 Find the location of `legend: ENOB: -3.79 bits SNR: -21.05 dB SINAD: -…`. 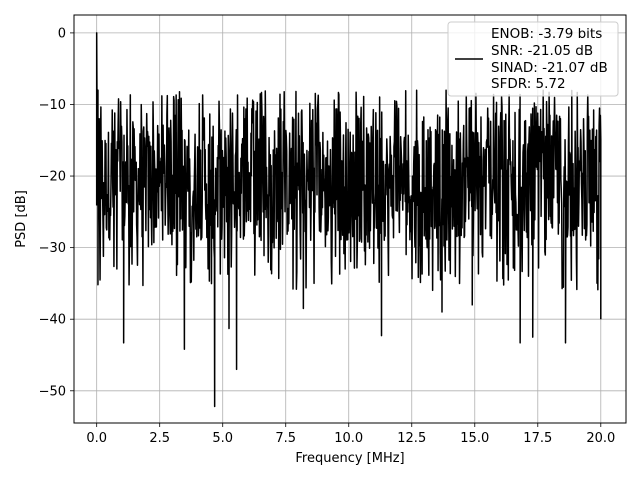

legend: ENOB: -3.79 bits SNR: -21.05 dB SINAD: -… is located at coordinates (533, 59).